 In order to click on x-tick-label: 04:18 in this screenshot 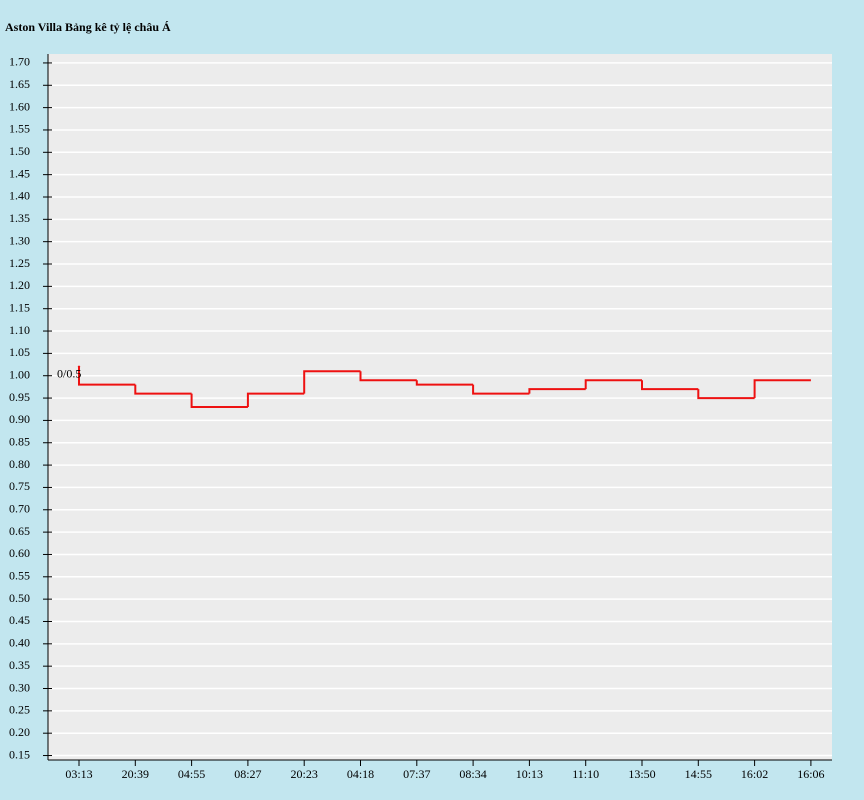, I will do `click(360, 774)`.